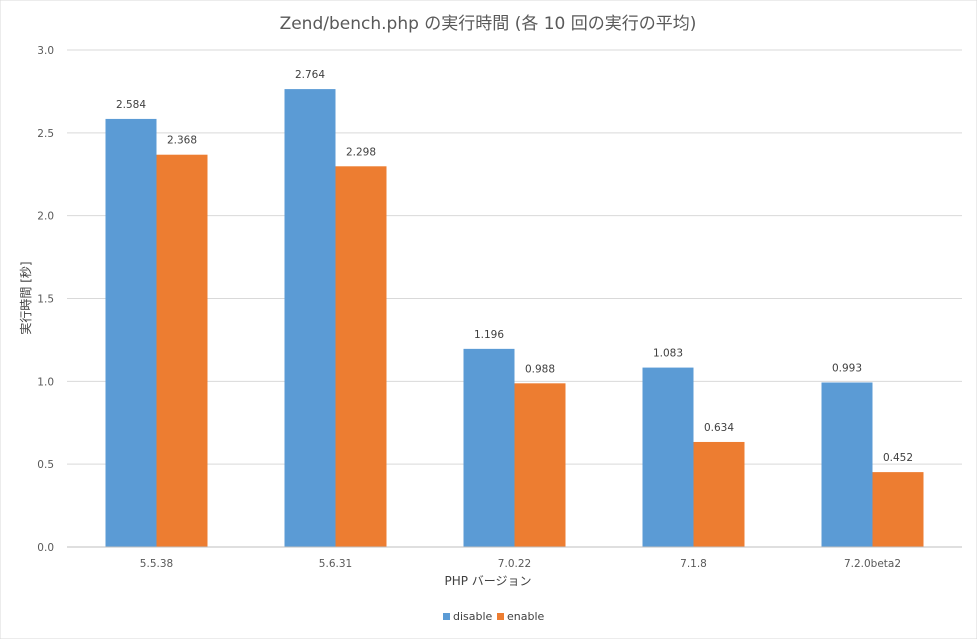  I want to click on x-tick-label: 7.2.0beta2, so click(872, 564).